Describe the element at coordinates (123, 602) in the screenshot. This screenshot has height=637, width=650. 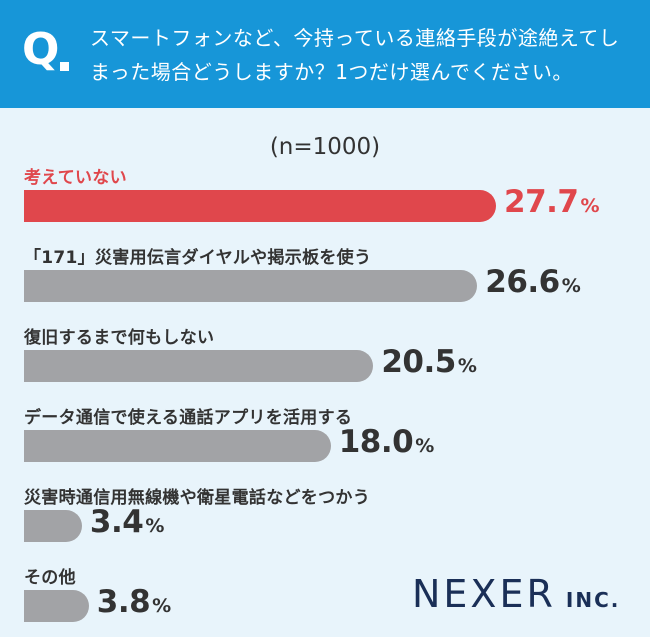
I see `data-label-value: 3.8` at that location.